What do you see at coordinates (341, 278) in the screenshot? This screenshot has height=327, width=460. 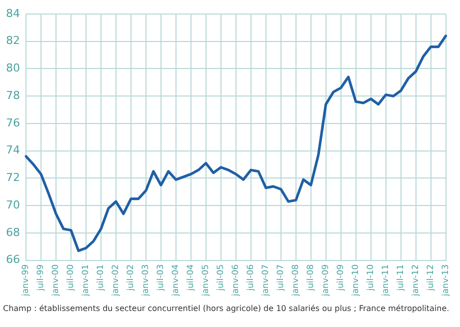 I see `x-tick-label: juil-09` at bounding box center [341, 278].